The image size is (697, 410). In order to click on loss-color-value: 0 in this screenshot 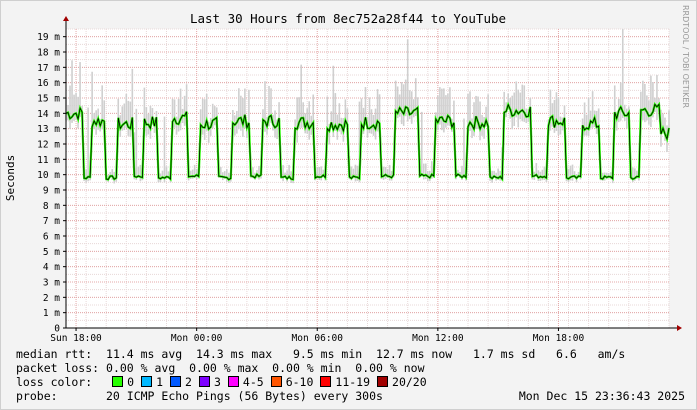, I will do `click(131, 382)`.